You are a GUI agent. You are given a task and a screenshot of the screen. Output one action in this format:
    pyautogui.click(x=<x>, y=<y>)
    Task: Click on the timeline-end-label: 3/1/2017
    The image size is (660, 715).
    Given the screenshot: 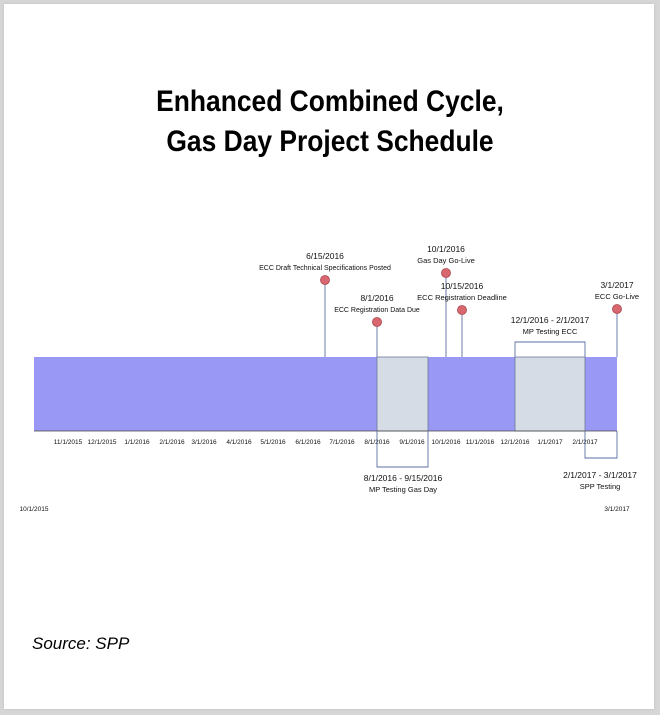 What is the action you would take?
    pyautogui.click(x=617, y=509)
    